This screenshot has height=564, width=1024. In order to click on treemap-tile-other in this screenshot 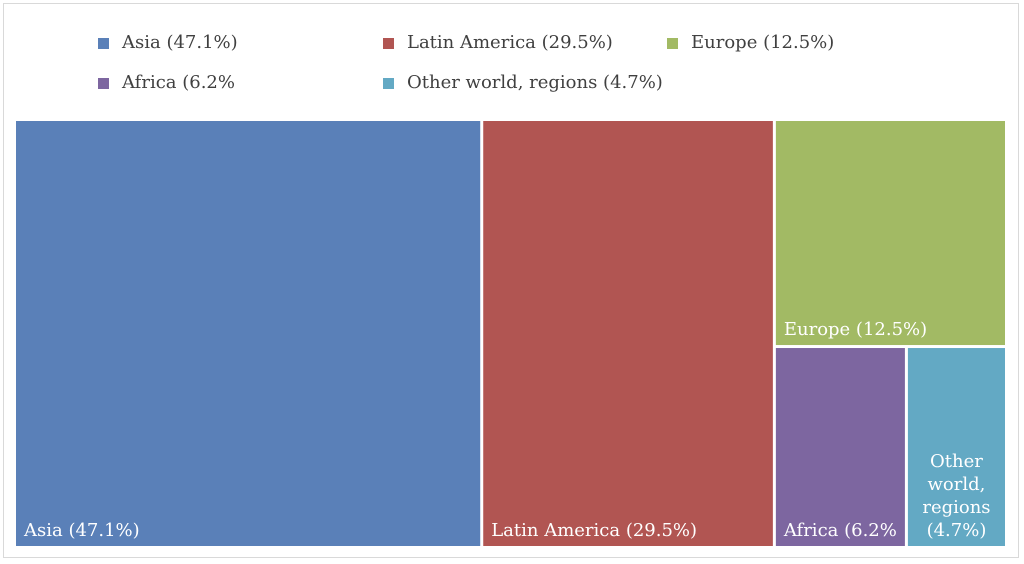, I will do `click(956, 447)`.